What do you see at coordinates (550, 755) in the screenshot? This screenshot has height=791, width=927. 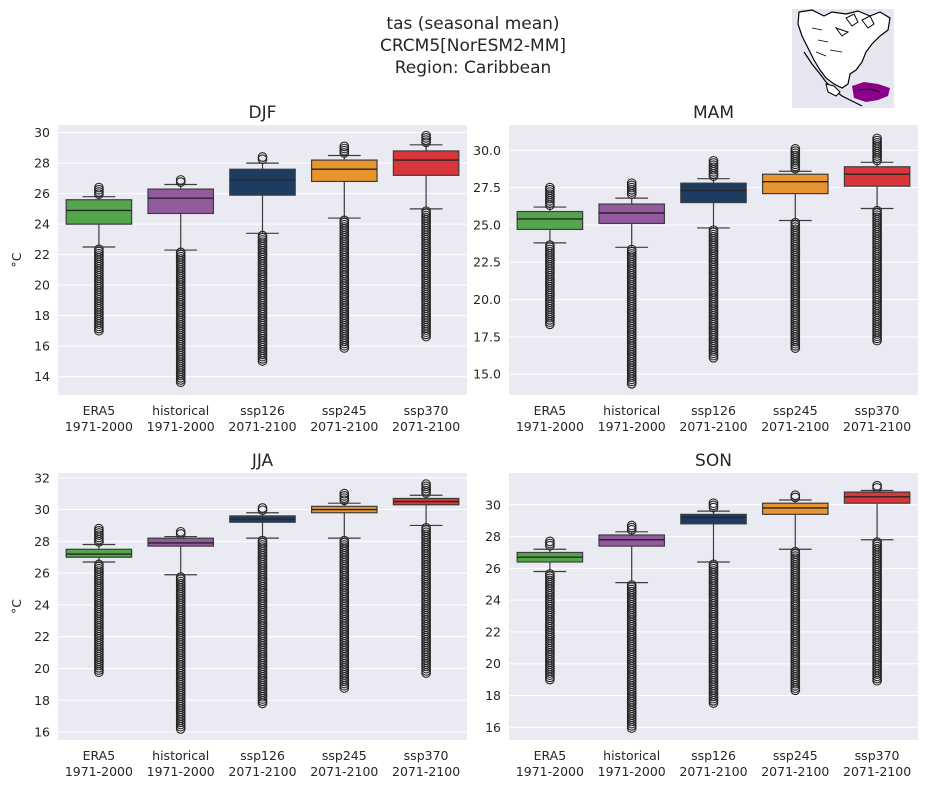 I see `x-tick-label: ERA5` at bounding box center [550, 755].